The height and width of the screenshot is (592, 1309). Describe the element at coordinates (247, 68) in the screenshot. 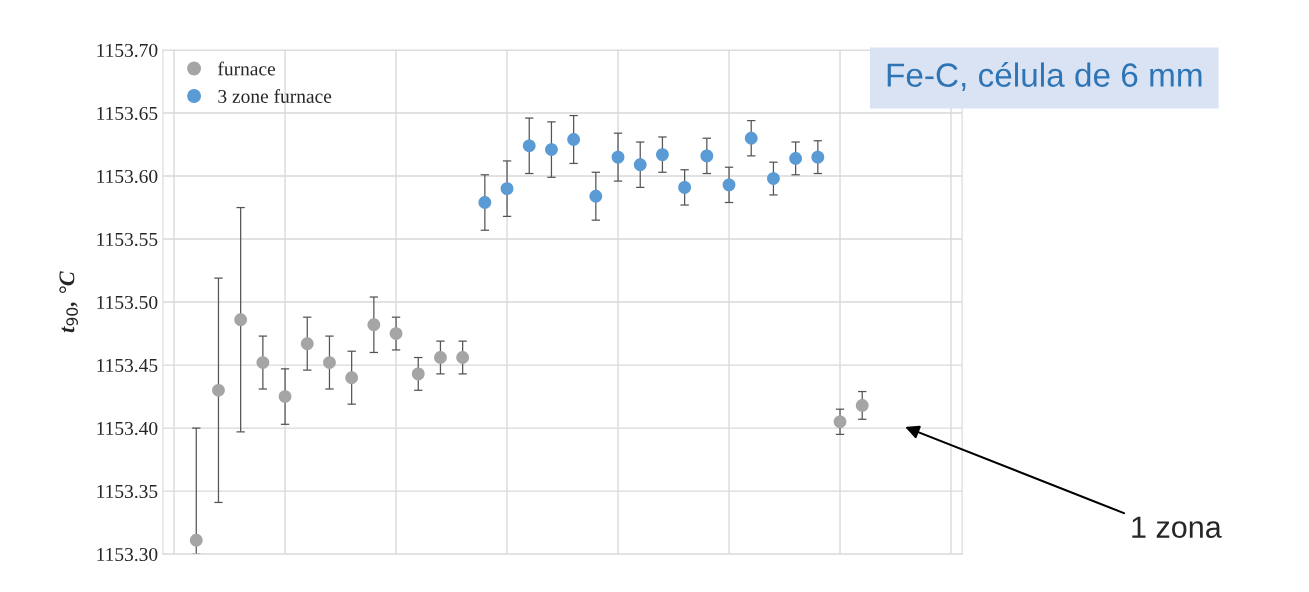

I see `legend-label: furnace` at that location.